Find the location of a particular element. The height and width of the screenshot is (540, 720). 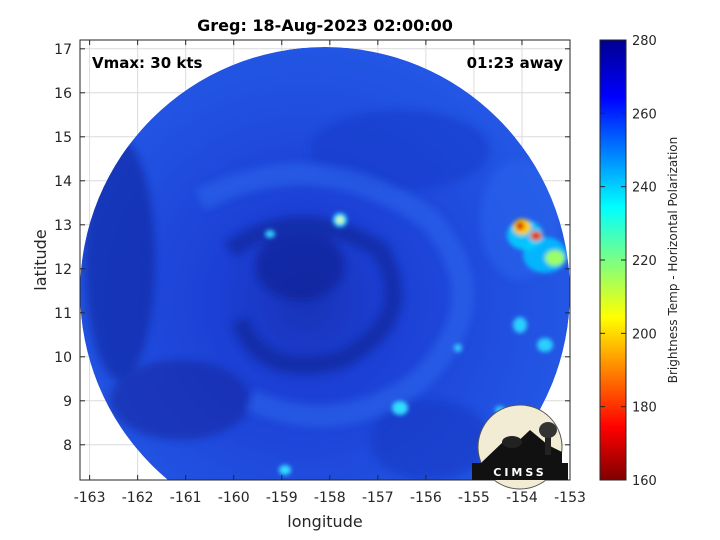

y-tick-label: 12 is located at coordinates (63, 270).